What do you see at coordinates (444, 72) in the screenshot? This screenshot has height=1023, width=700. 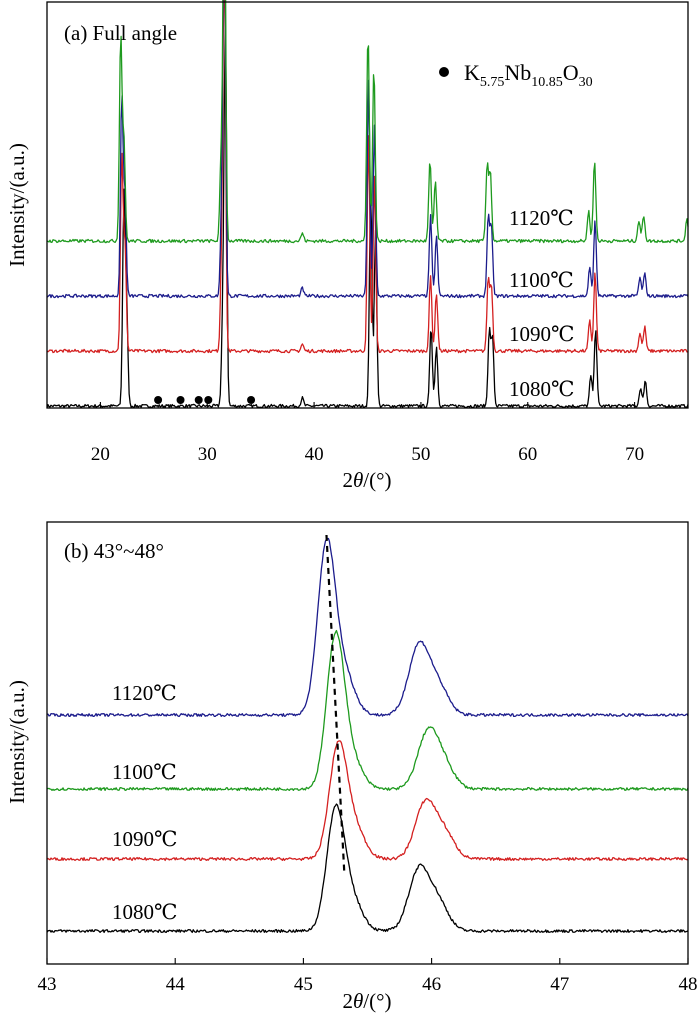 I see `legend-marker-icon` at bounding box center [444, 72].